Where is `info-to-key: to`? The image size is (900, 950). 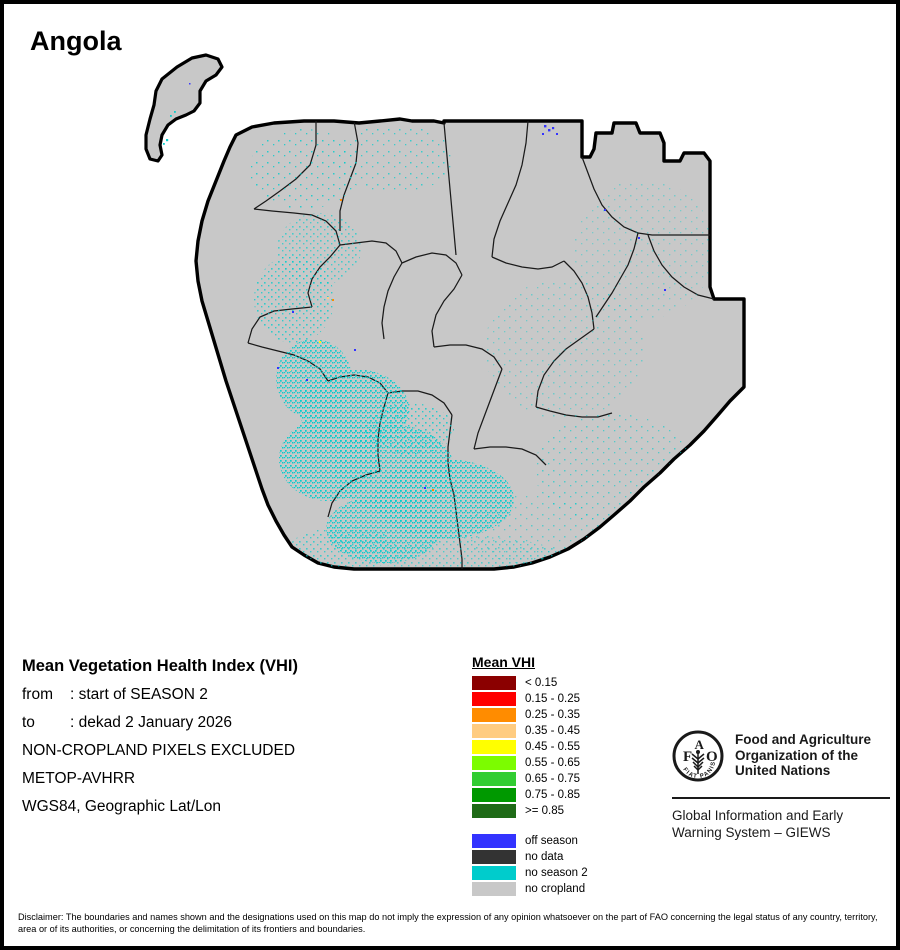
info-to-key: to is located at coordinates (28, 722).